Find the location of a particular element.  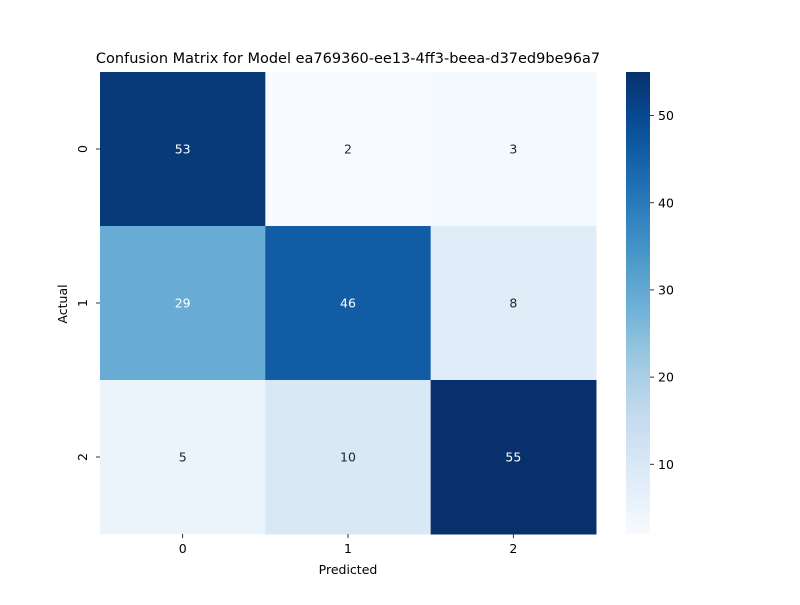

cell-value-label: 29 is located at coordinates (183, 303).